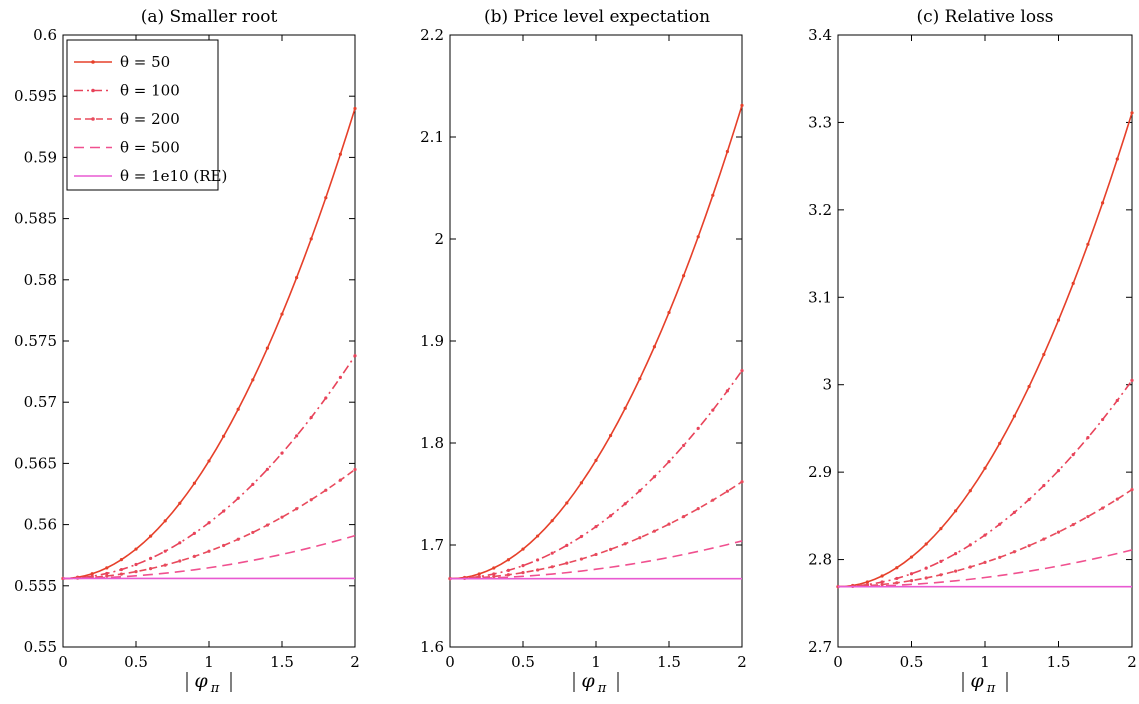 The height and width of the screenshot is (704, 1139). Describe the element at coordinates (35, 586) in the screenshot. I see `panel-a-y-tick-label: 0.555` at that location.